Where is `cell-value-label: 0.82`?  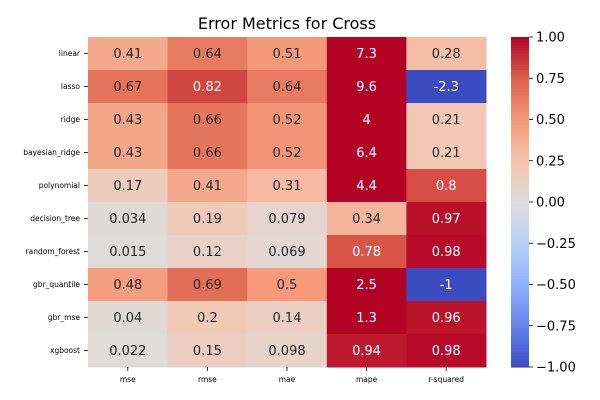 cell-value-label: 0.82 is located at coordinates (207, 87).